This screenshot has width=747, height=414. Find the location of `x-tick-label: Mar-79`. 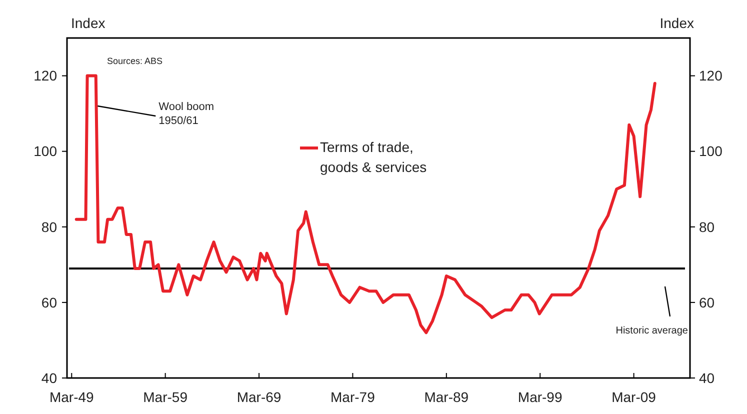

x-tick-label: Mar-79 is located at coordinates (353, 397).